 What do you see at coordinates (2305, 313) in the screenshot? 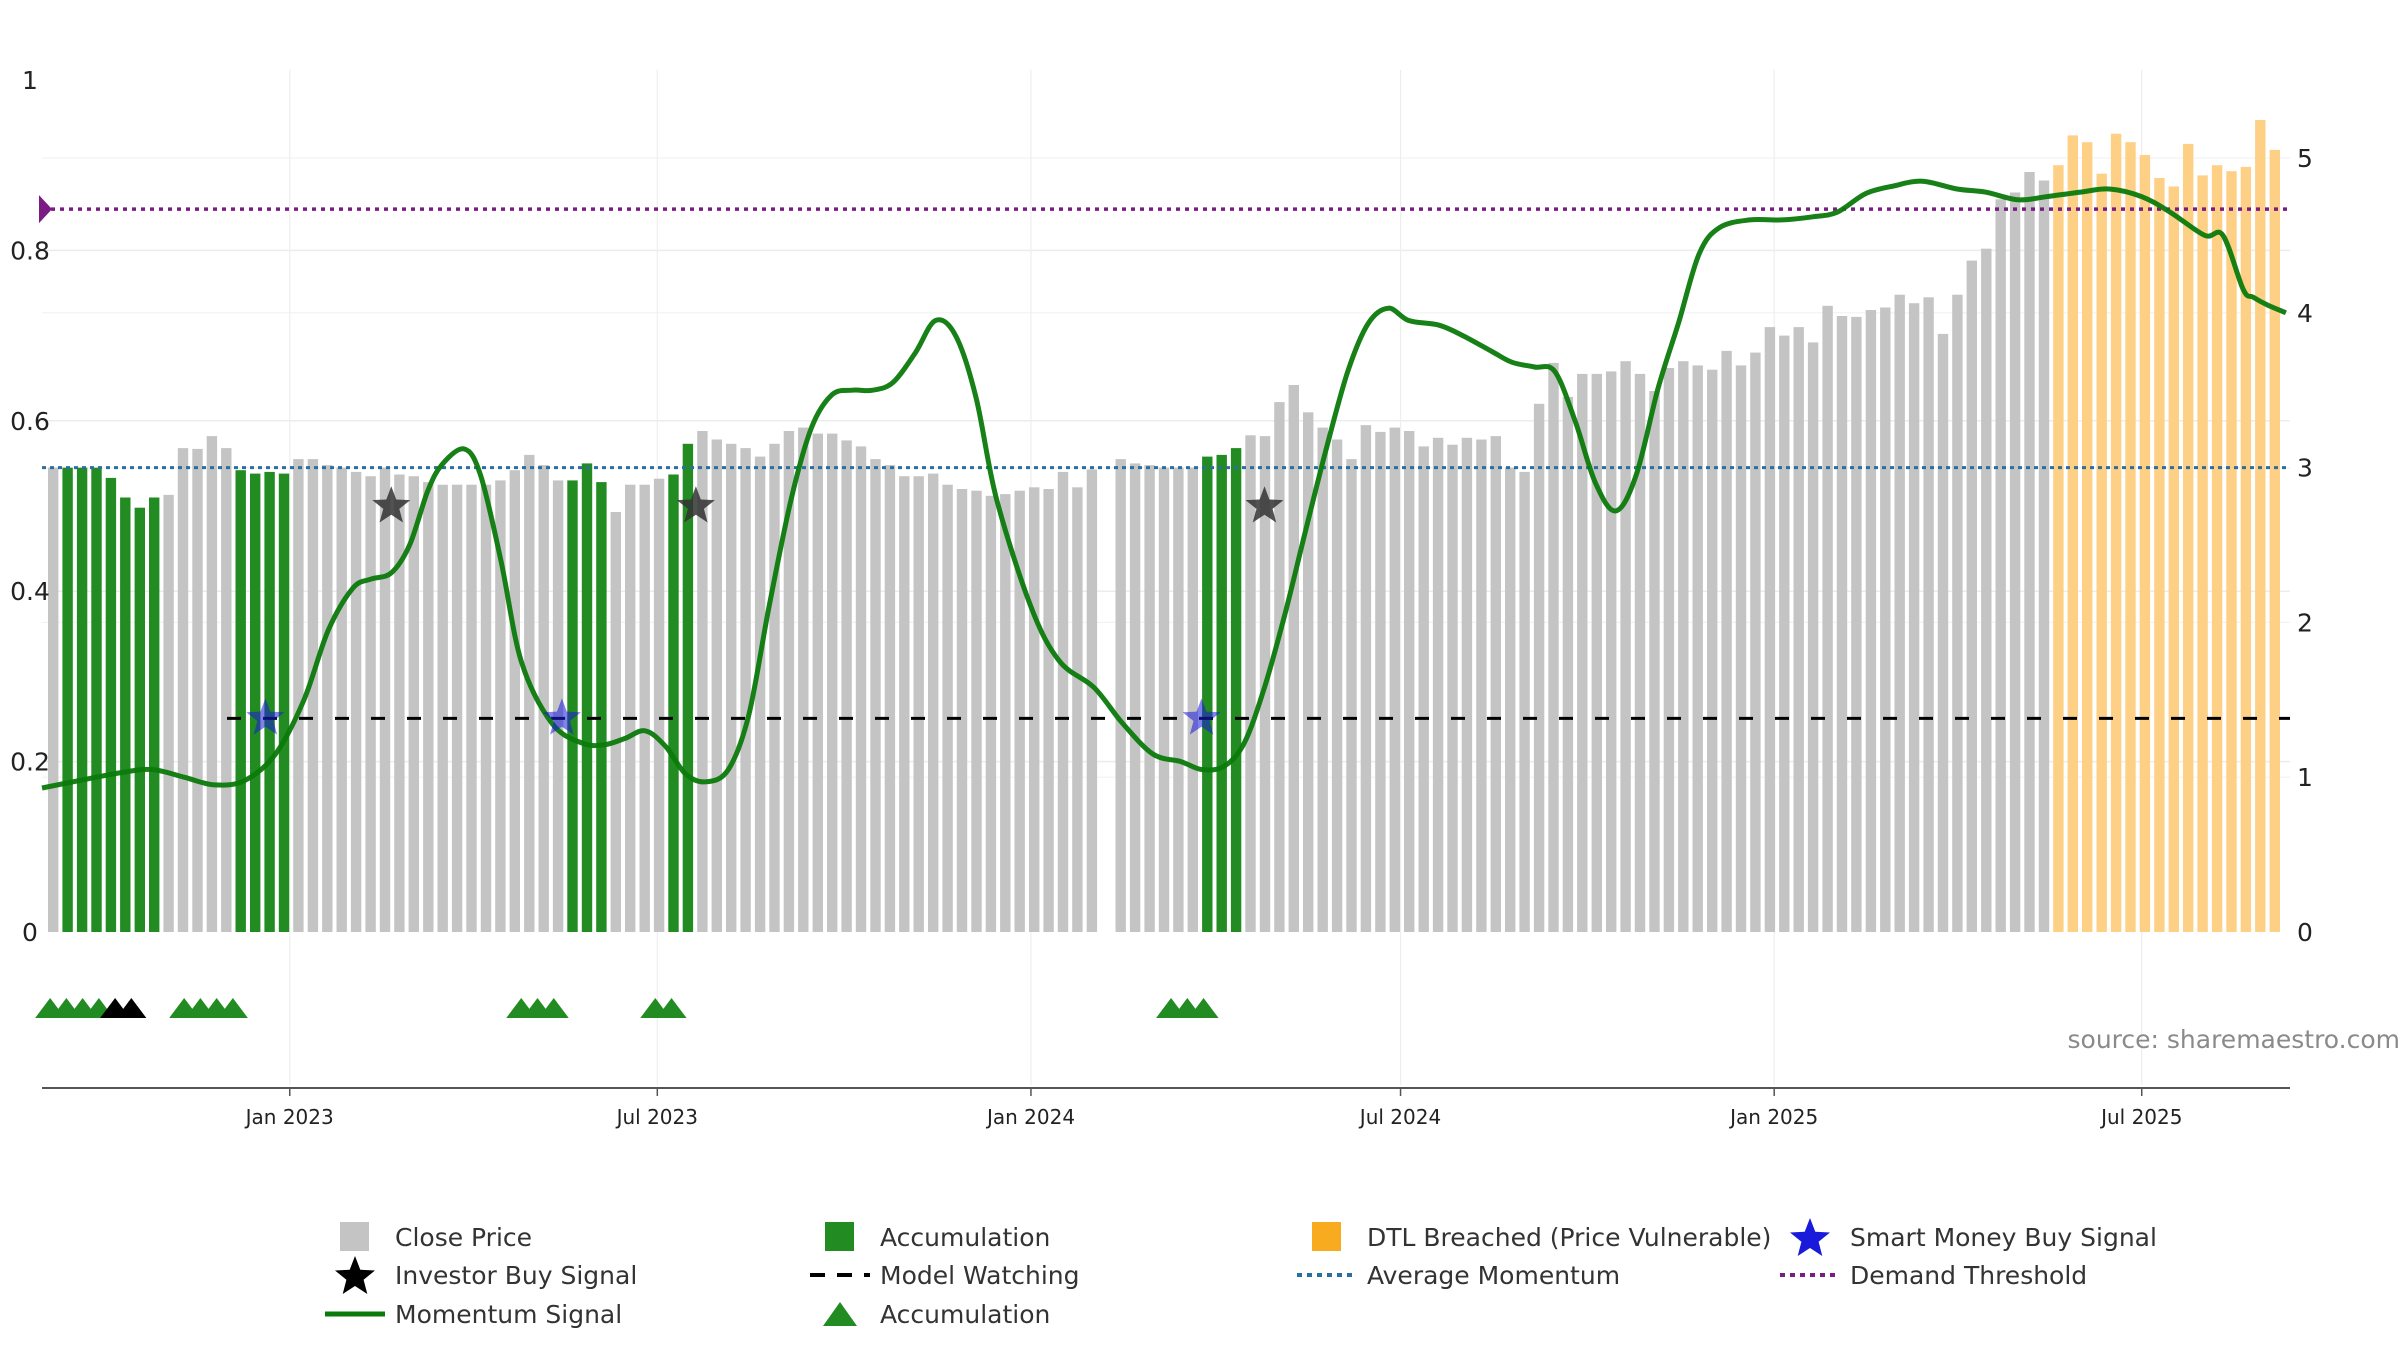
I see `y-right-tick-label: 4` at bounding box center [2305, 313].